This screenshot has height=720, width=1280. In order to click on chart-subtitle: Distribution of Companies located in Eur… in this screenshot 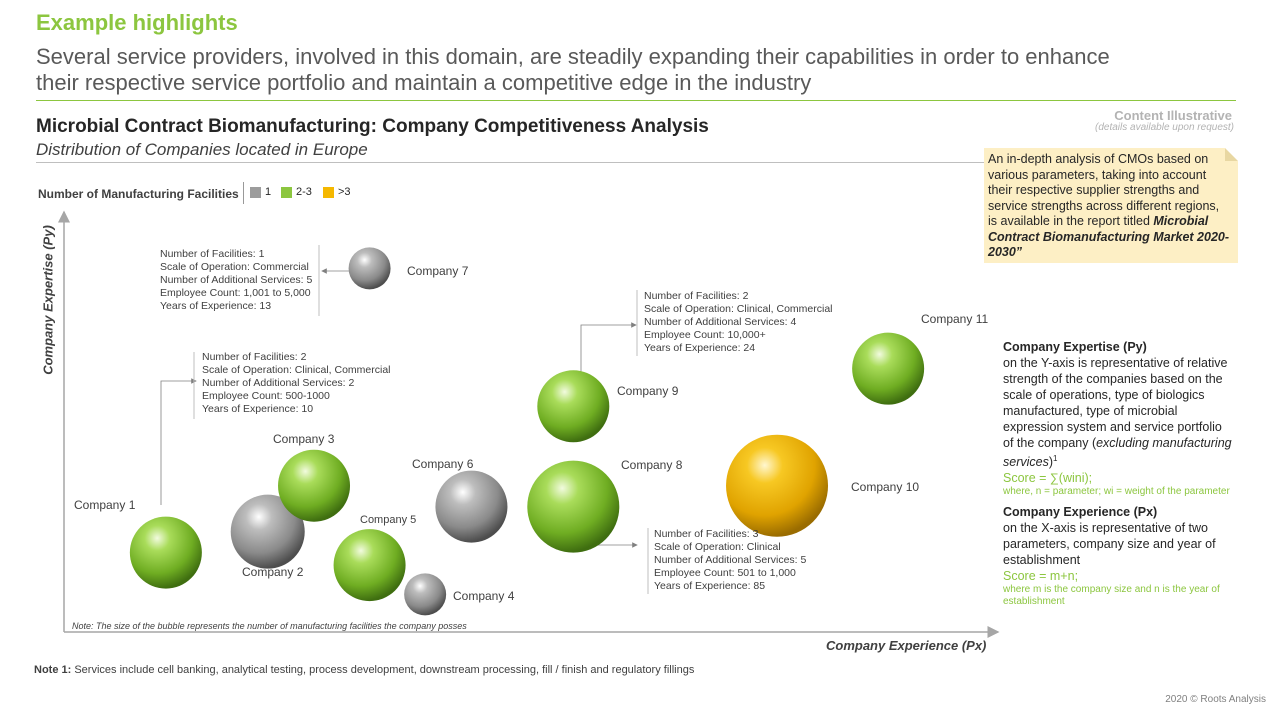, I will do `click(202, 149)`.